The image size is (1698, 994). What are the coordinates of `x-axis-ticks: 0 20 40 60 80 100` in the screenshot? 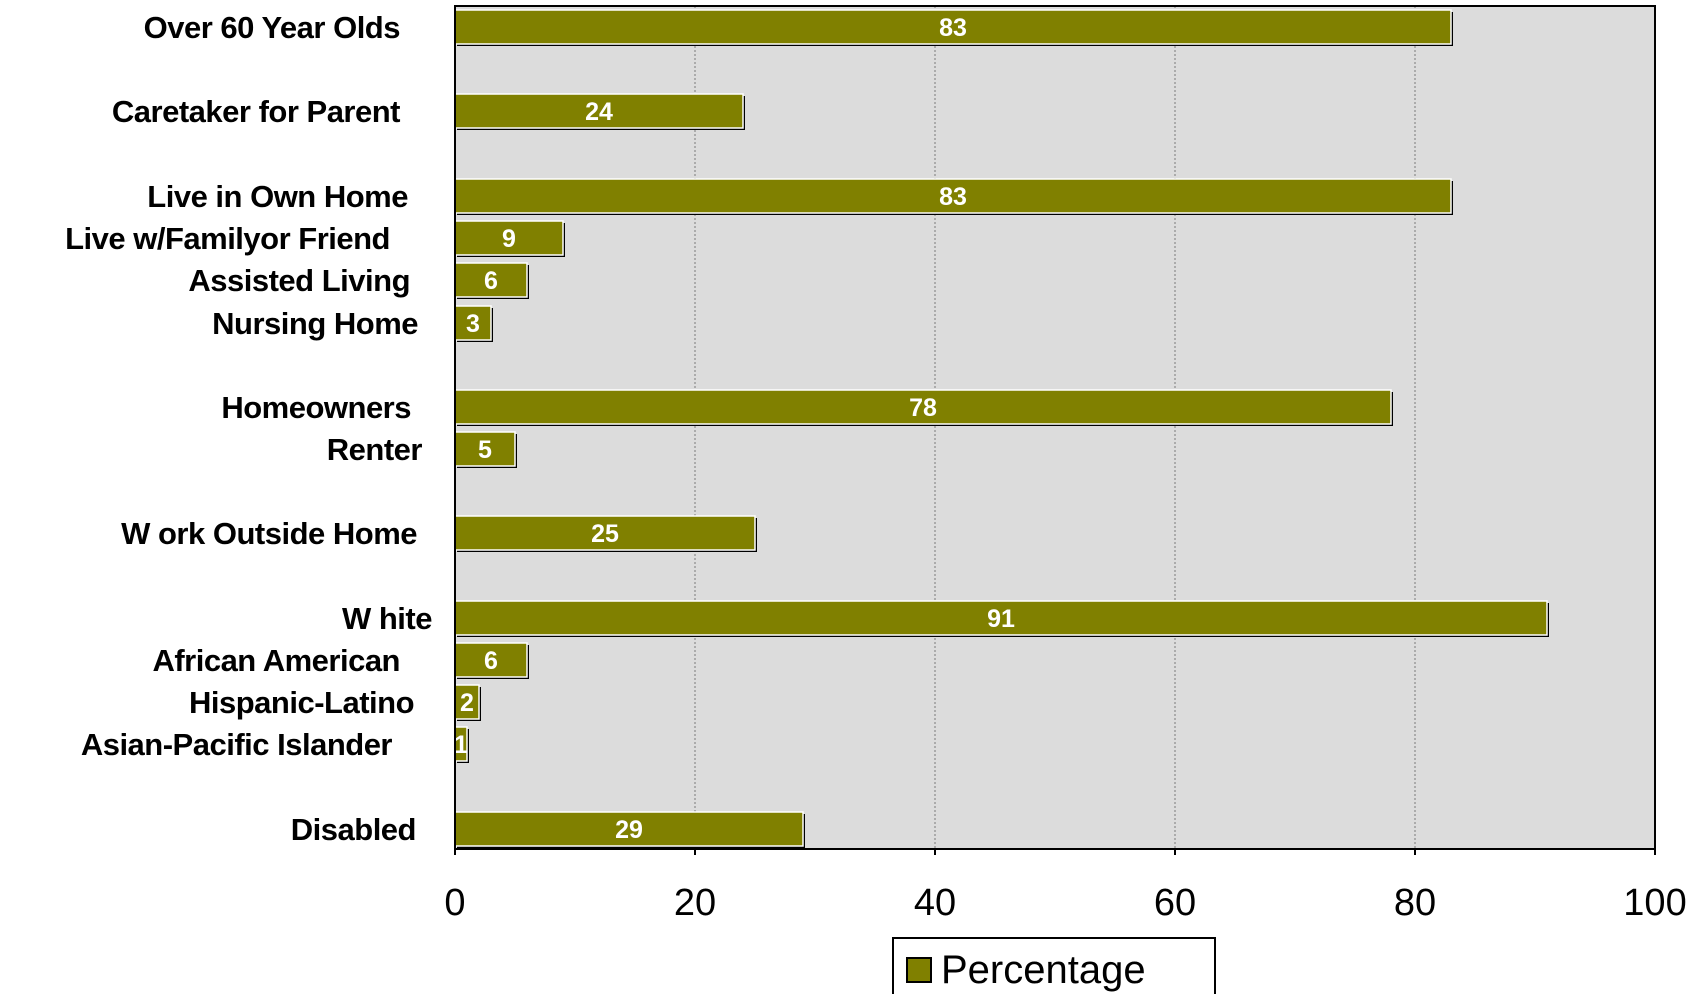 It's located at (1065, 886).